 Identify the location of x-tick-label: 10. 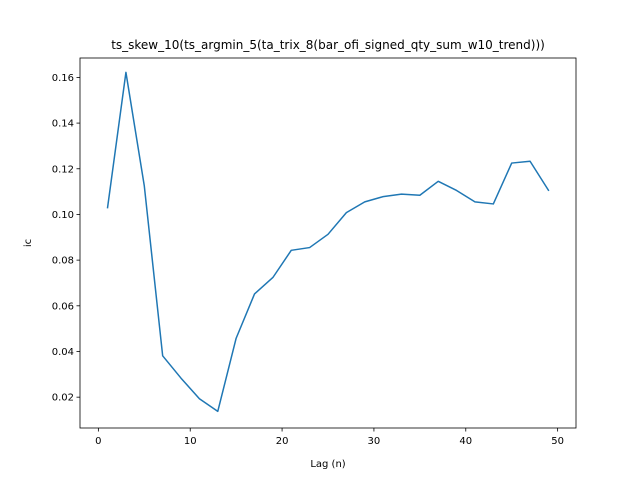
(190, 441).